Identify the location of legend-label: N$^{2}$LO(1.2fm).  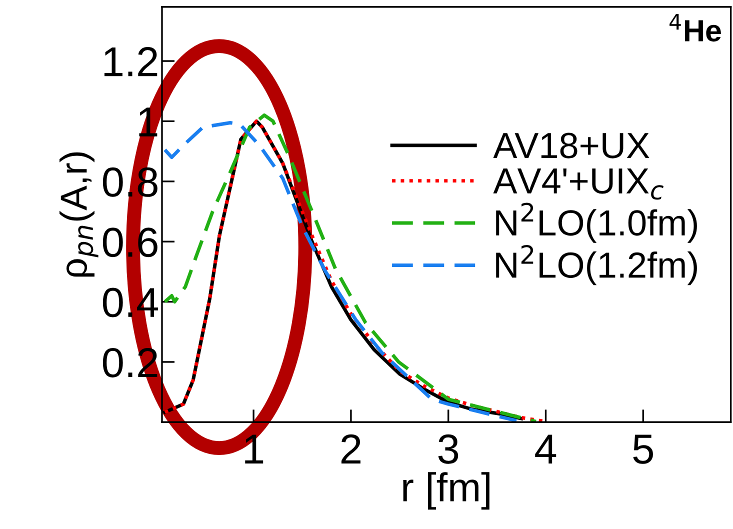
(596, 265).